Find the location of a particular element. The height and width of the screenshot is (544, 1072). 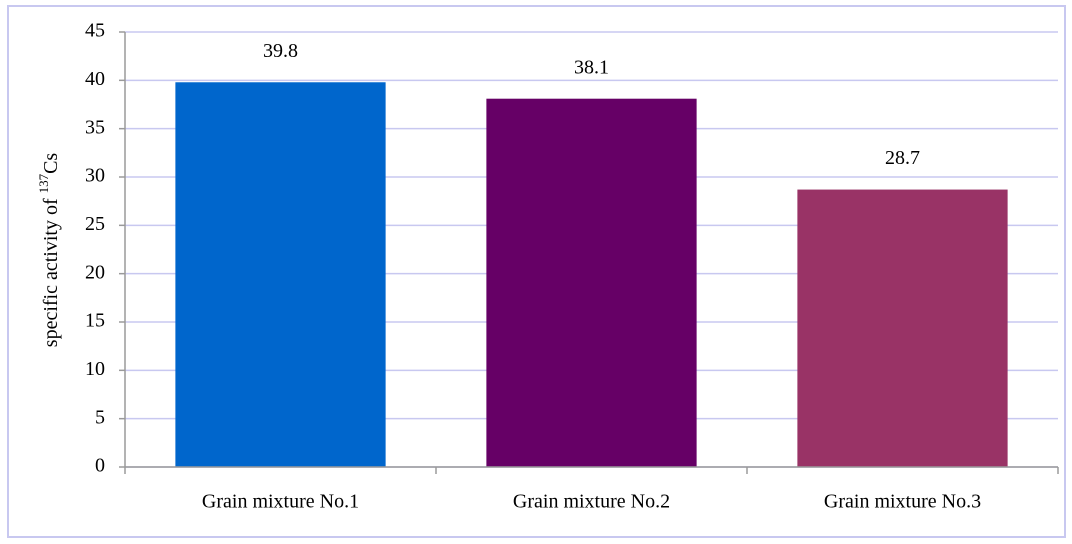

y-axis-label: specific activity of 137Cs is located at coordinates (49, 250).